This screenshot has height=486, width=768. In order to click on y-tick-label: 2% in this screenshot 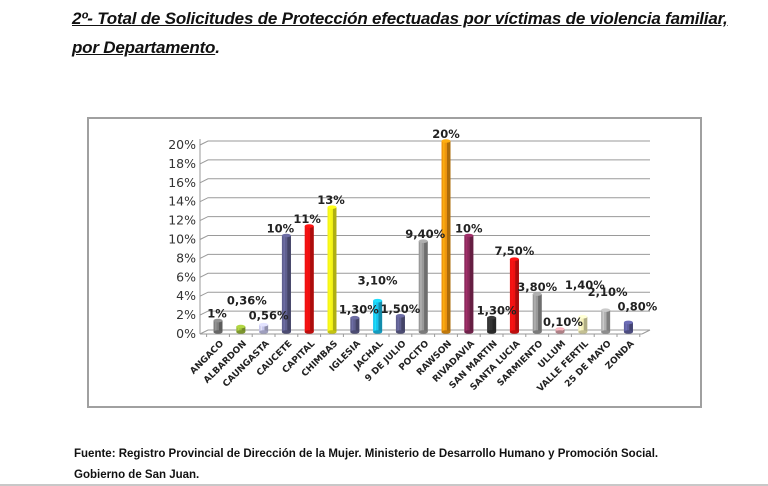, I will do `click(186, 314)`.